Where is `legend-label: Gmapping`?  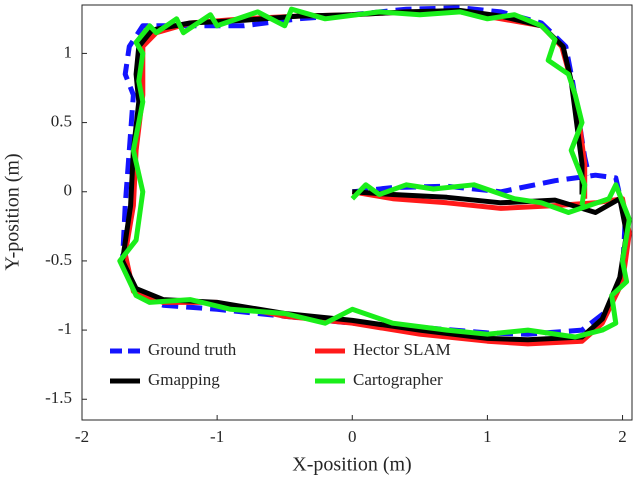 legend-label: Gmapping is located at coordinates (184, 379).